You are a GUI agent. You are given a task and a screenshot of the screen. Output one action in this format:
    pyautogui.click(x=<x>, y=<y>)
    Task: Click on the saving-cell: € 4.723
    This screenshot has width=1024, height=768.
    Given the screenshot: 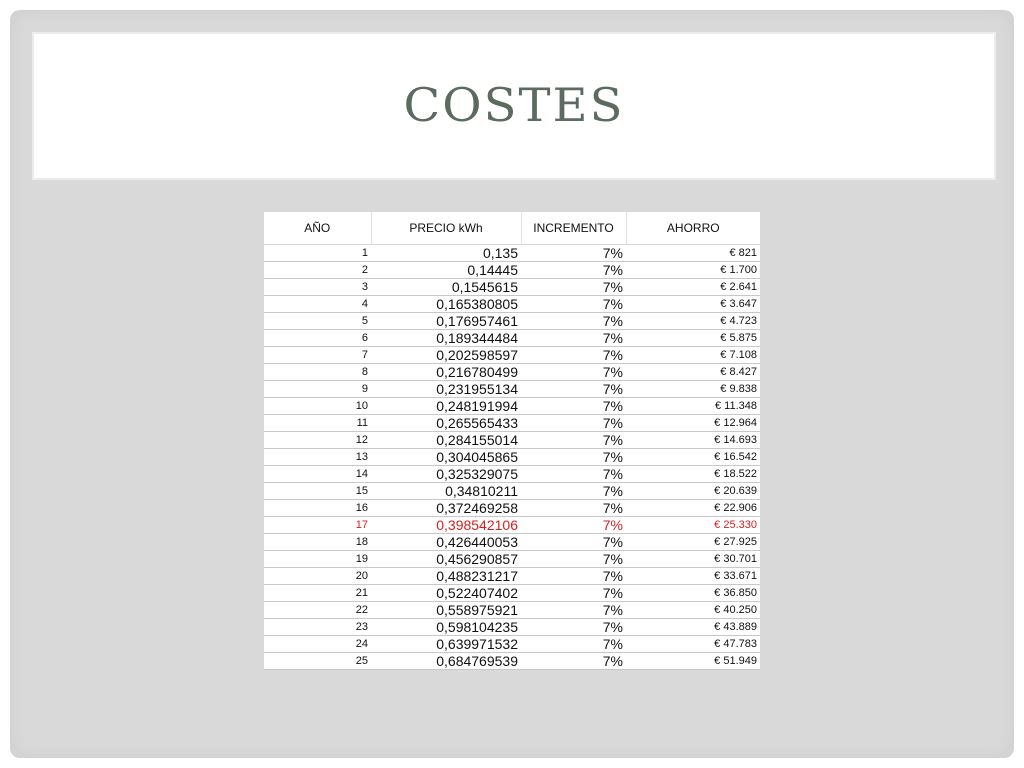 What is the action you would take?
    pyautogui.click(x=693, y=321)
    